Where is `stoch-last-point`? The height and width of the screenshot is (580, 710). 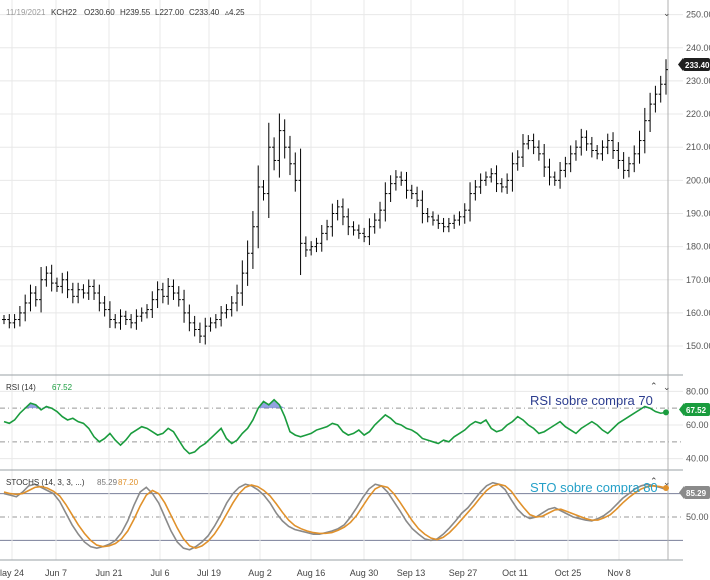 stoch-last-point is located at coordinates (666, 487).